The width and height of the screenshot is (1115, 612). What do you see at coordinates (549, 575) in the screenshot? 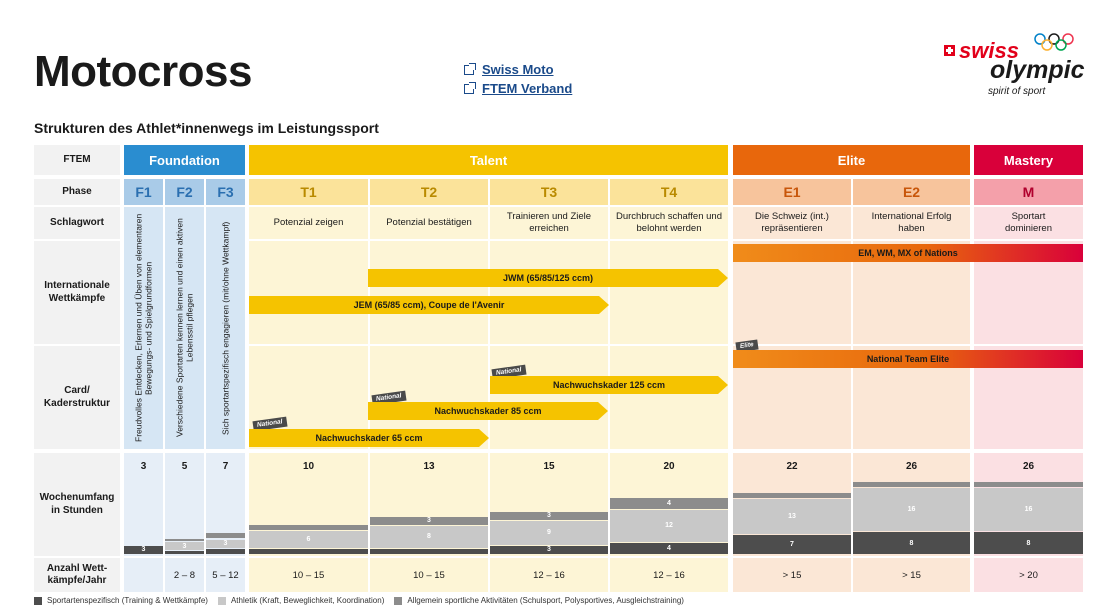
I see `comps-t3: 12 – 16` at bounding box center [549, 575].